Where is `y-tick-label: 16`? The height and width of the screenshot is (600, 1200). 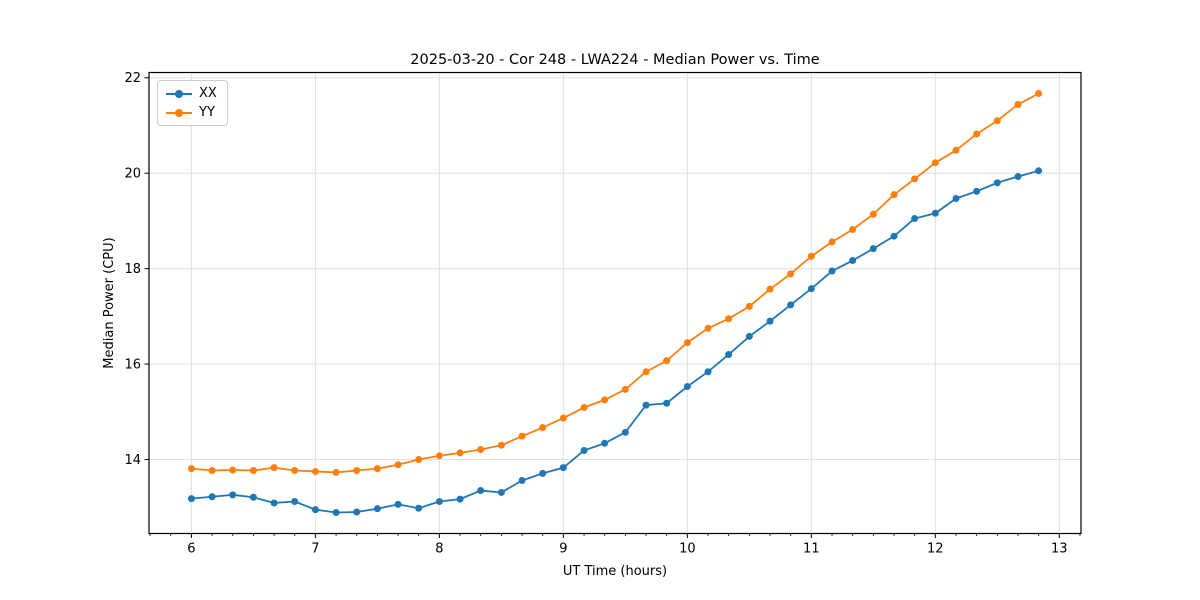
y-tick-label: 16 is located at coordinates (132, 365).